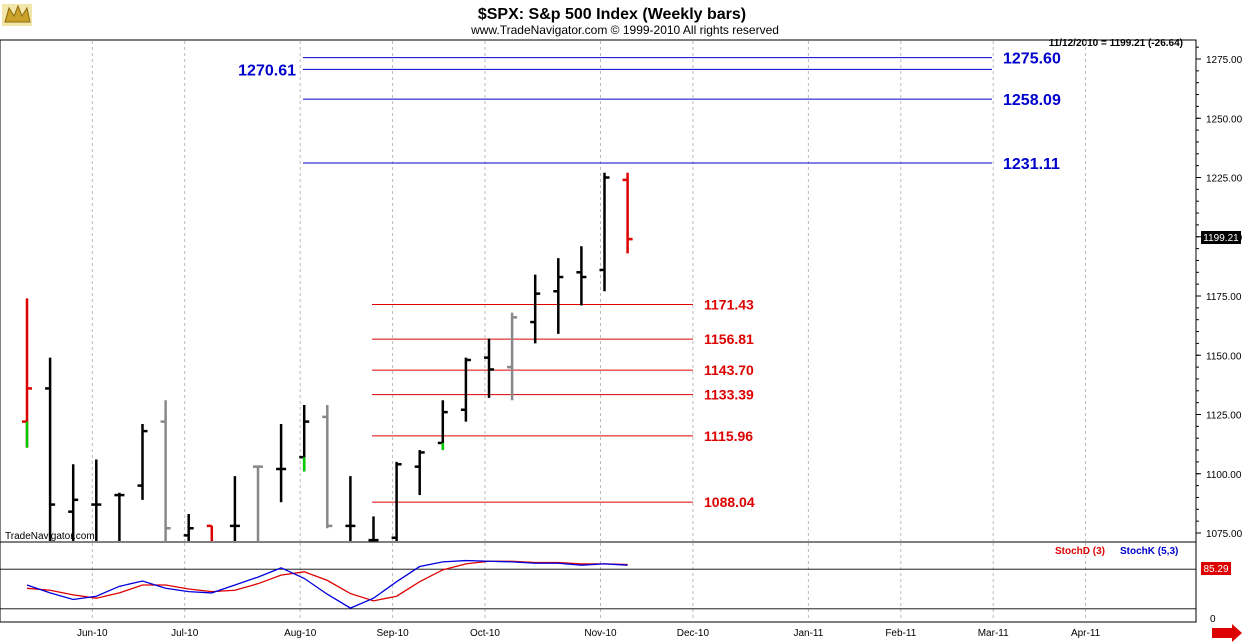 The width and height of the screenshot is (1250, 643). I want to click on oscillator-value-tag-text: 85.29, so click(1215, 569).